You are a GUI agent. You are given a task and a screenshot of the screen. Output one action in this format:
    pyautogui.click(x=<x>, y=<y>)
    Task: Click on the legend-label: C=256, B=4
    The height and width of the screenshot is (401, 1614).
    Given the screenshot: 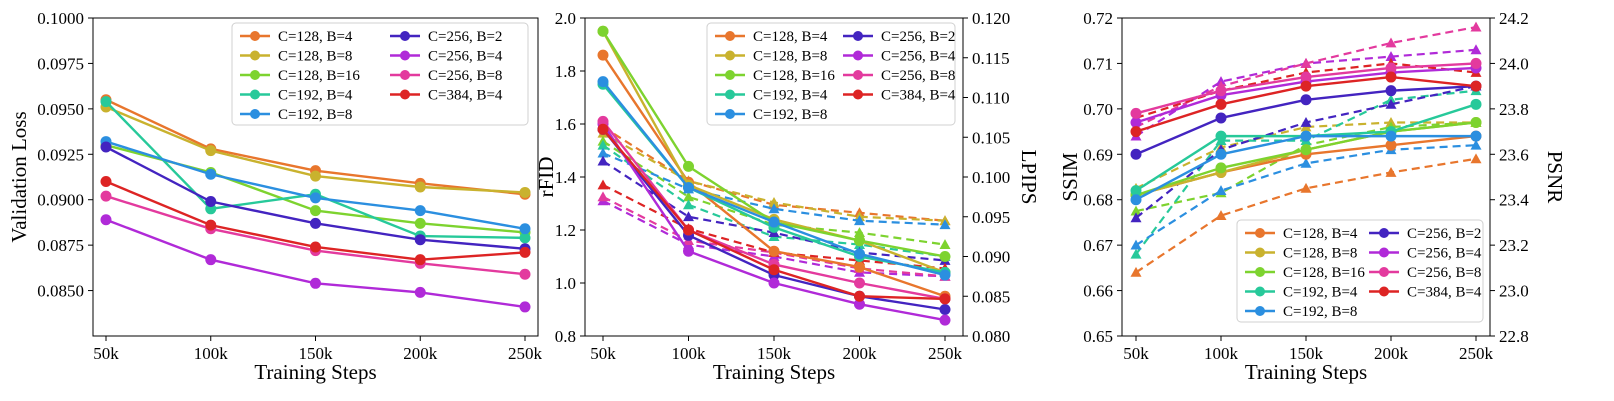 What is the action you would take?
    pyautogui.click(x=918, y=57)
    